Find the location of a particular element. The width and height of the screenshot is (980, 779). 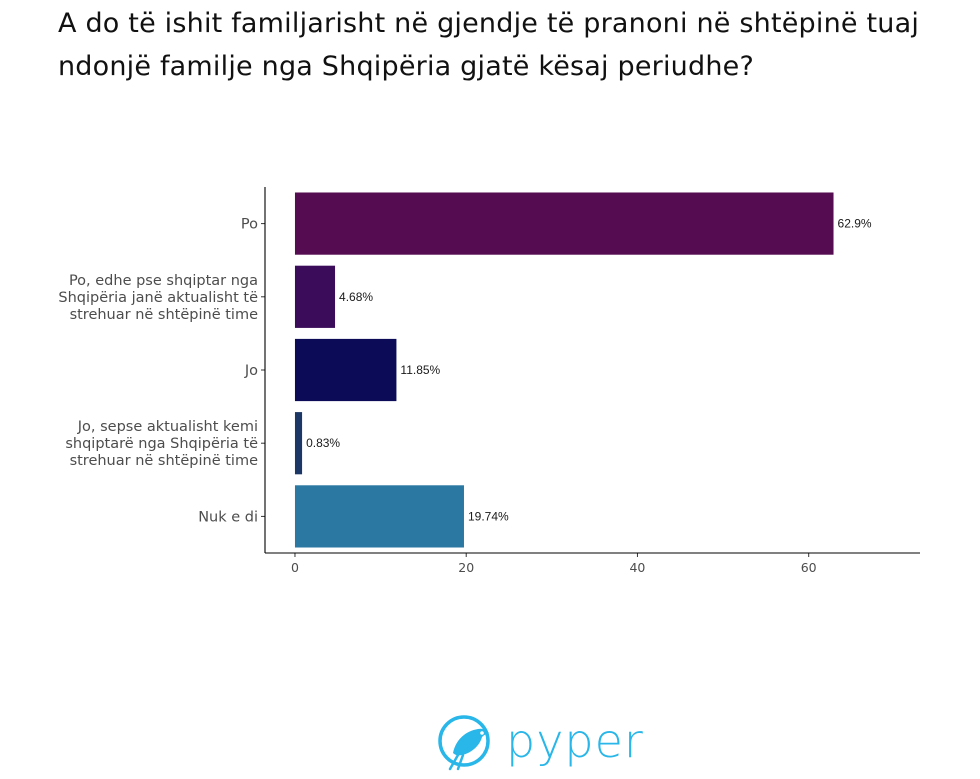

value-label-0: 62.9% is located at coordinates (855, 224).